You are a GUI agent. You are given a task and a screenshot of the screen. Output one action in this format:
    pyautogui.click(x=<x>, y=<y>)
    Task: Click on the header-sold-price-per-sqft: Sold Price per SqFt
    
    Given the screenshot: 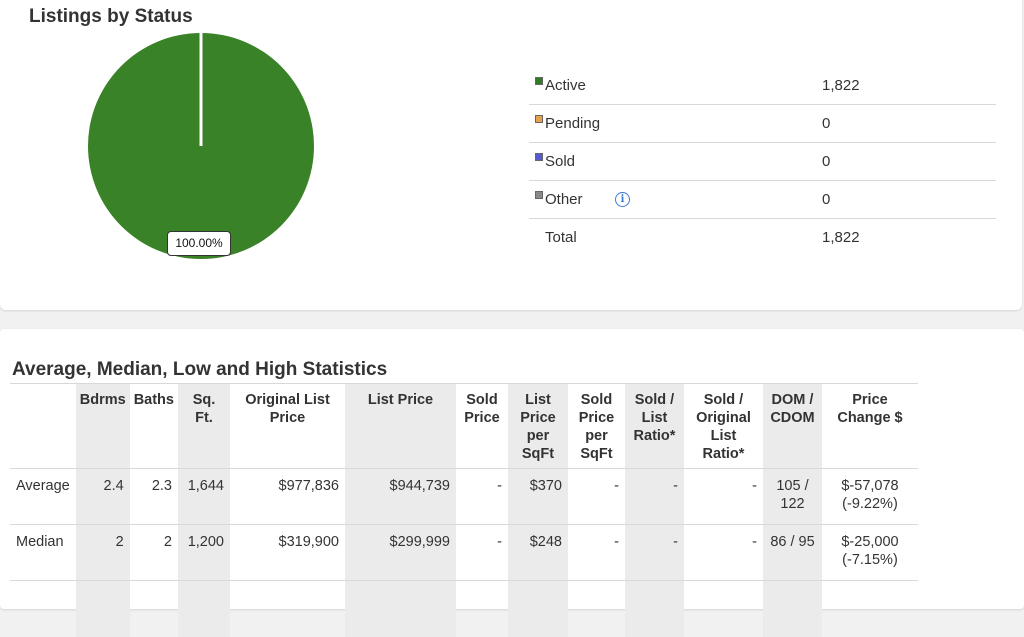 What is the action you would take?
    pyautogui.click(x=596, y=426)
    